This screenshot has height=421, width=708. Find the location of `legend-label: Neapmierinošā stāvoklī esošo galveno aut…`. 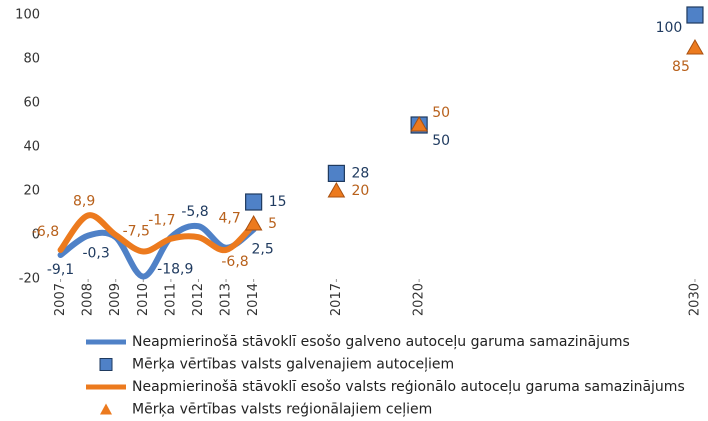

legend-label: Neapmierinošā stāvoklī esošo galveno aut… is located at coordinates (381, 342).